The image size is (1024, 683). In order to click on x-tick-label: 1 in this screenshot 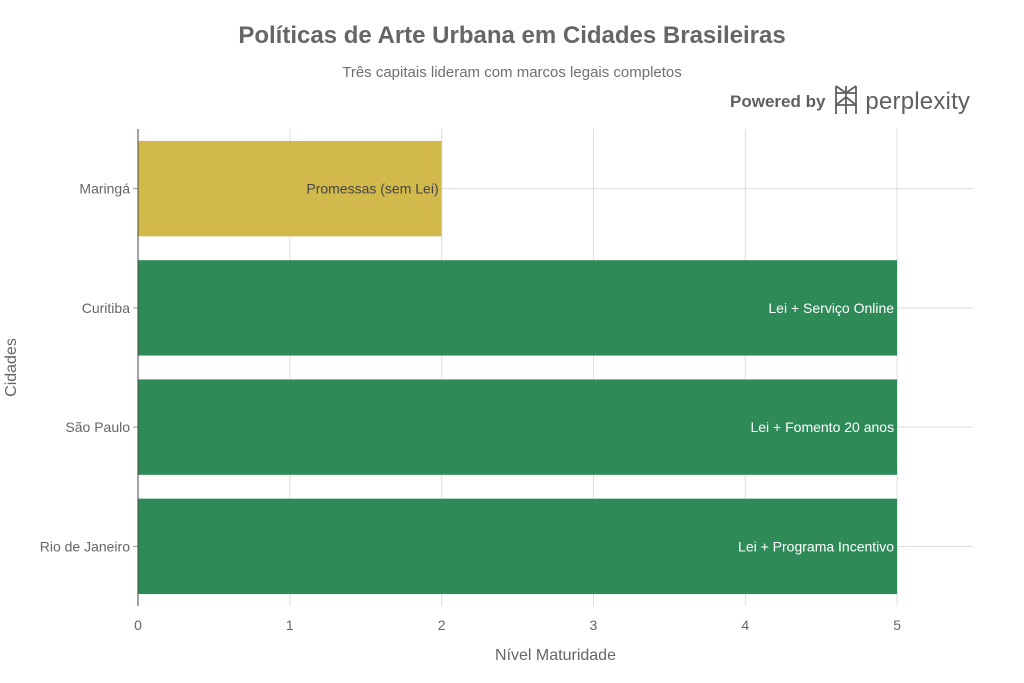, I will do `click(290, 625)`.